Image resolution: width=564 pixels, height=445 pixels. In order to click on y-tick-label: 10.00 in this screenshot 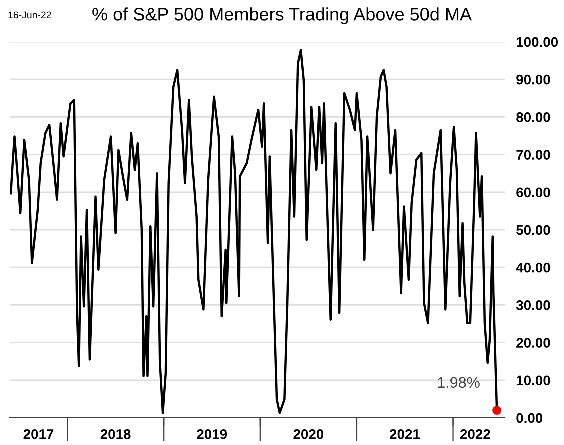, I will do `click(533, 381)`.